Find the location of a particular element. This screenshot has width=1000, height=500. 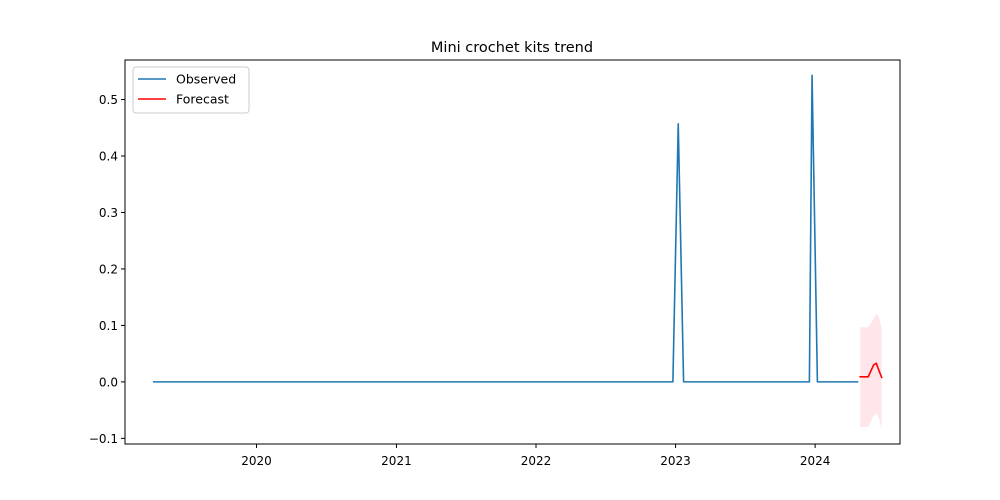

x-tick-label: 2020 is located at coordinates (256, 461).